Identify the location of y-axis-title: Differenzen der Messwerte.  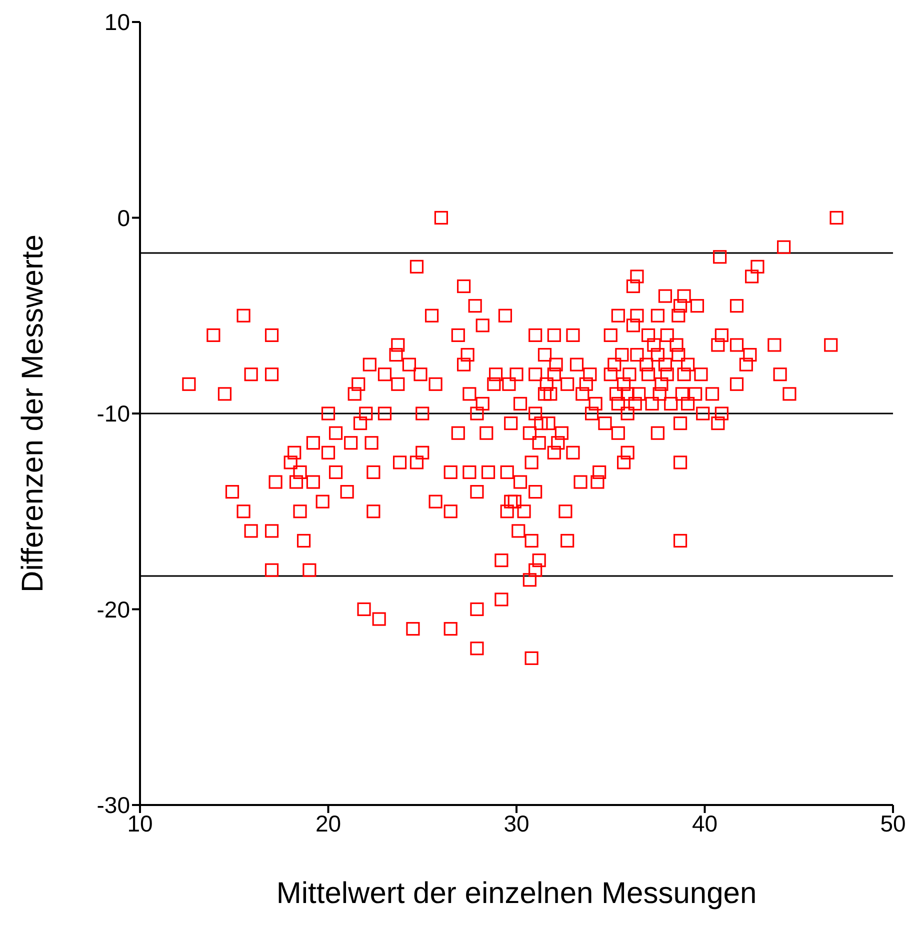
(33, 413).